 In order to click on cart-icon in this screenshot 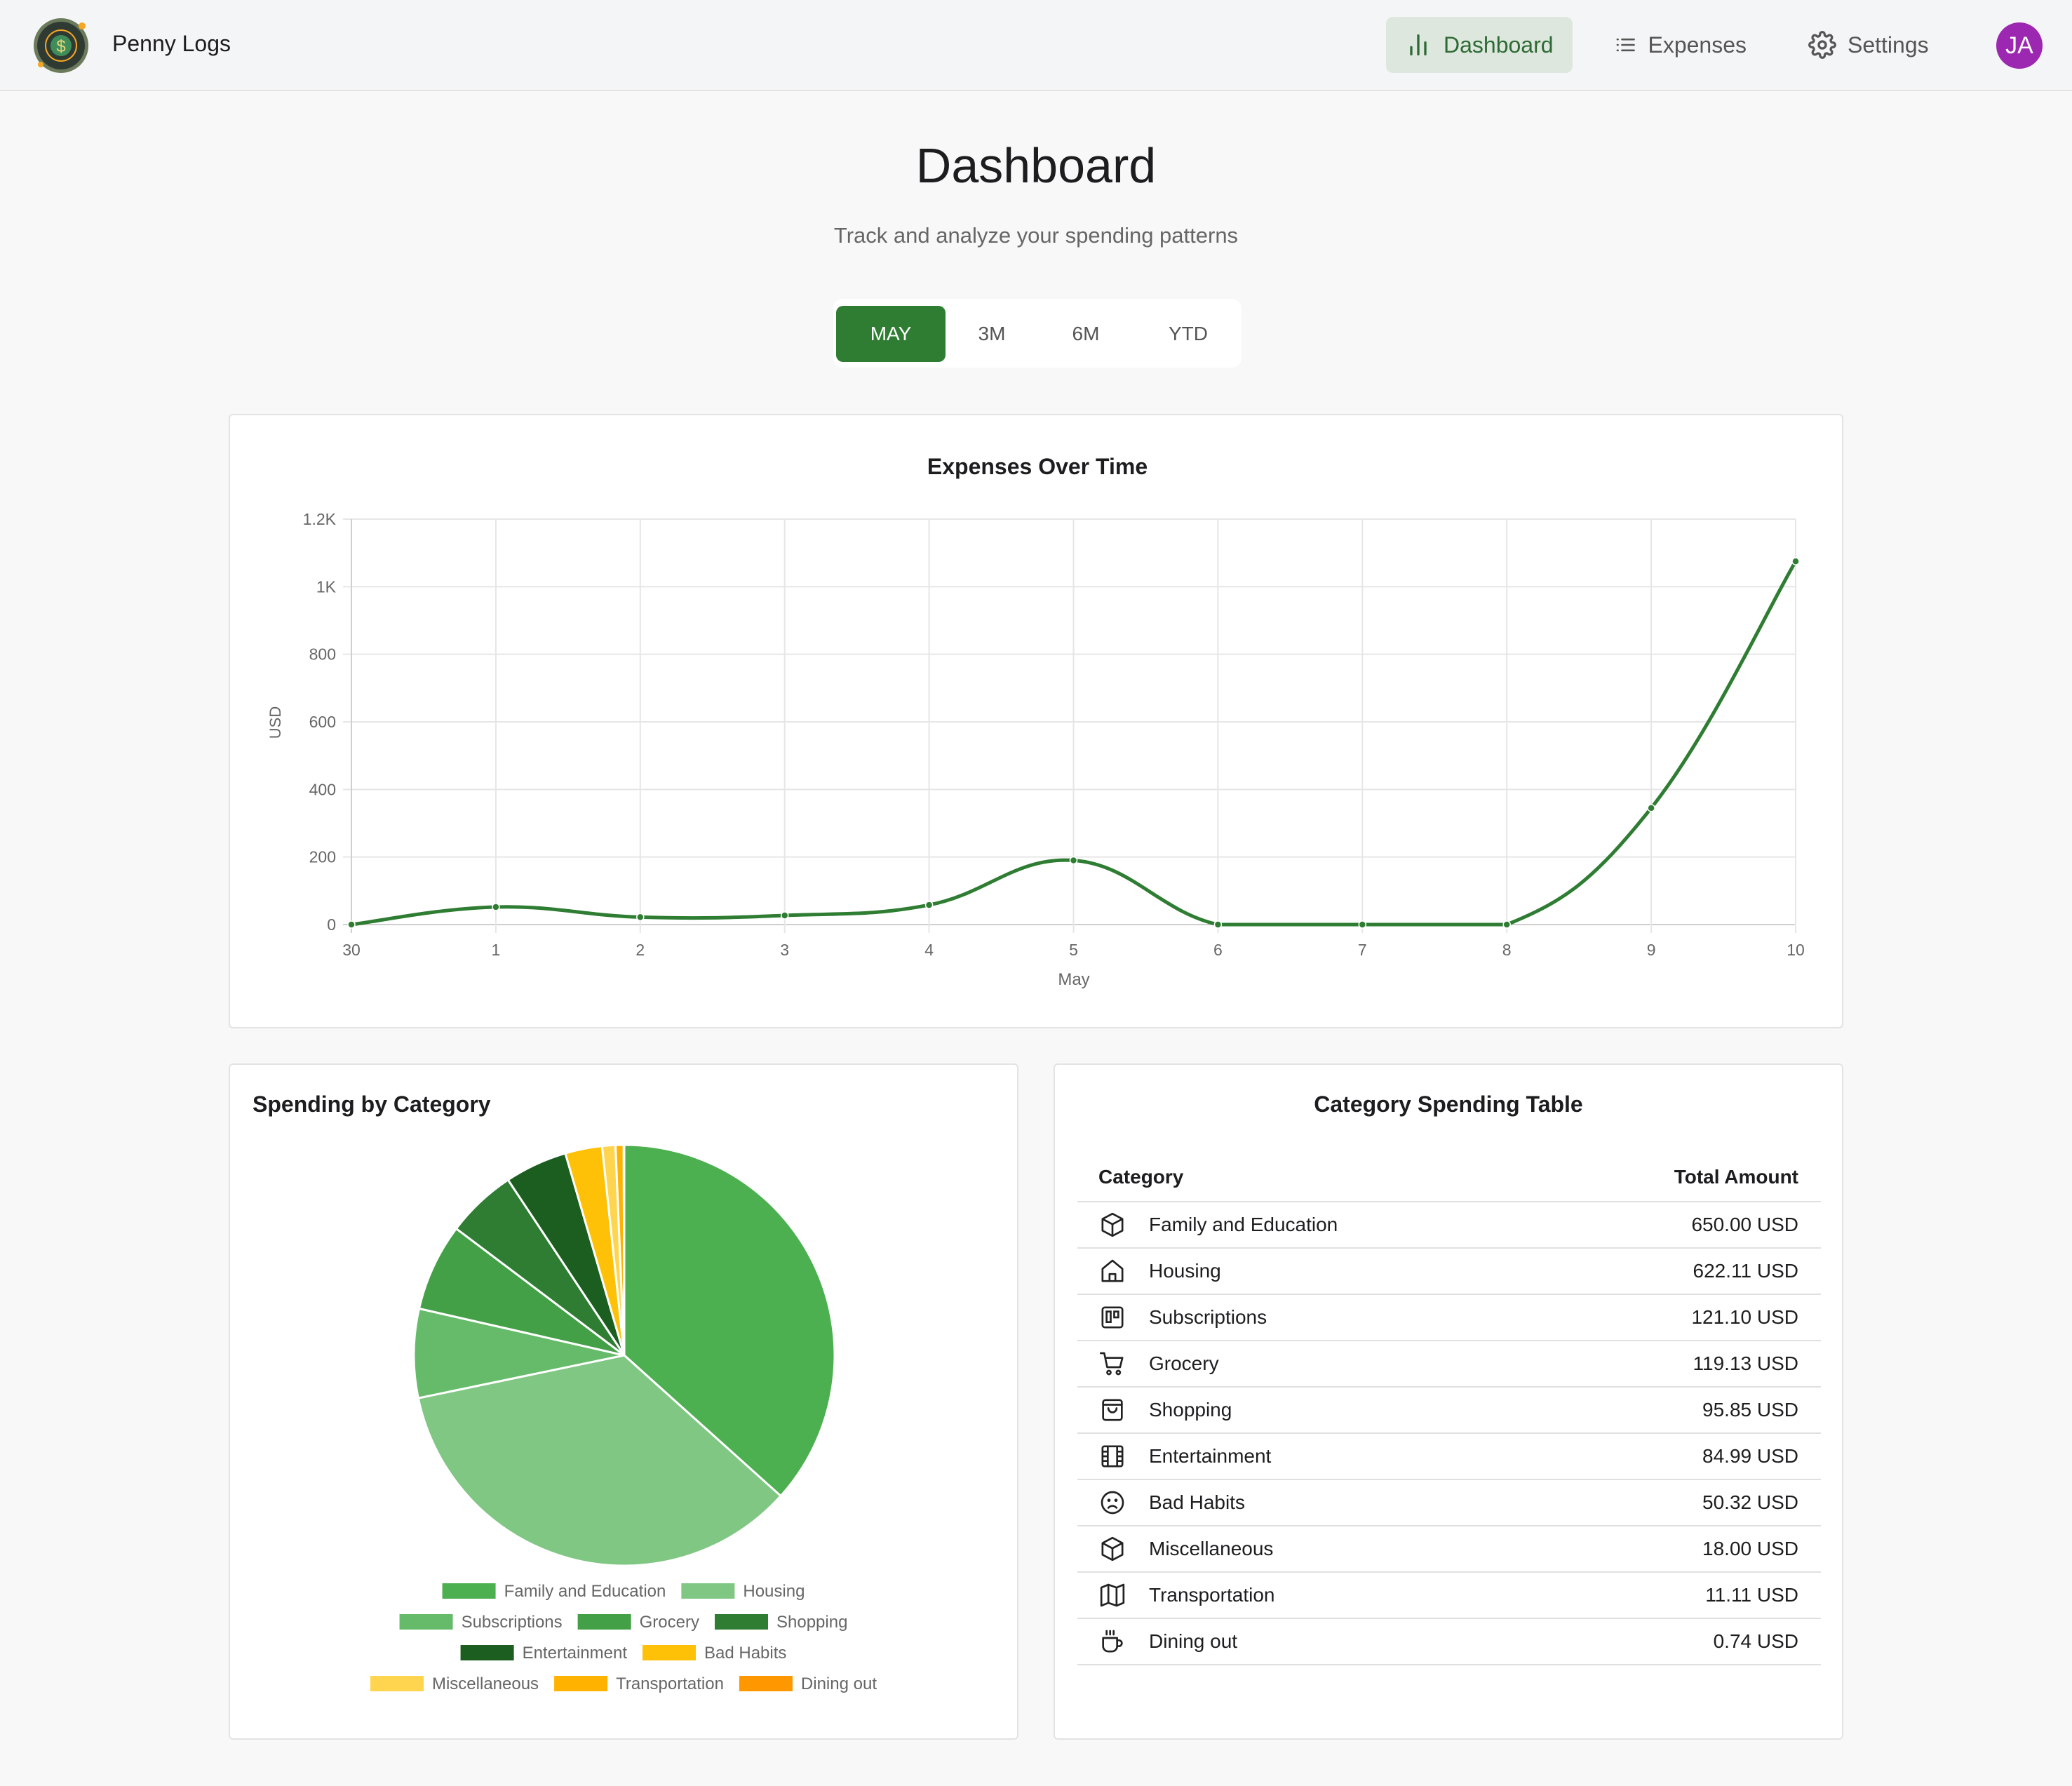, I will do `click(1112, 1364)`.